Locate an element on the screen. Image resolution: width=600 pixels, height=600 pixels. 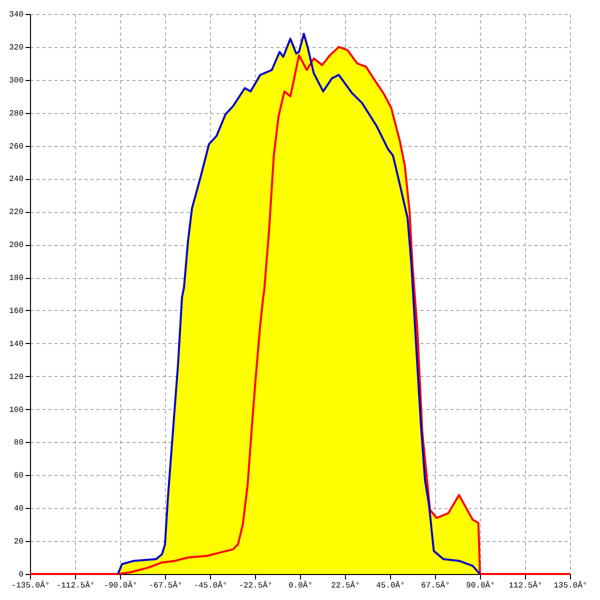
y-tick-label: 120 is located at coordinates (16, 377).